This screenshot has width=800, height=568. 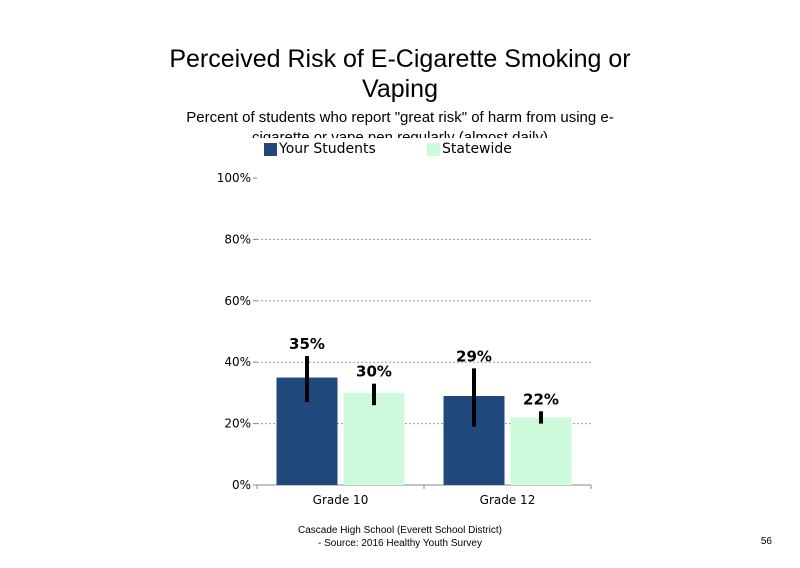 What do you see at coordinates (237, 362) in the screenshot?
I see `y-tick-label: 40%` at bounding box center [237, 362].